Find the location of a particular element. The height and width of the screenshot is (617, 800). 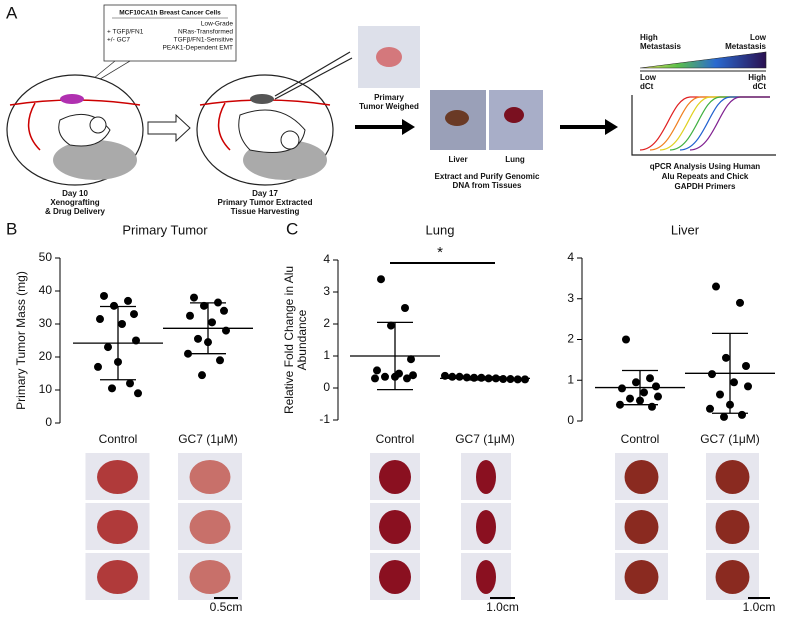

photo-tissues is located at coordinates (486, 120).